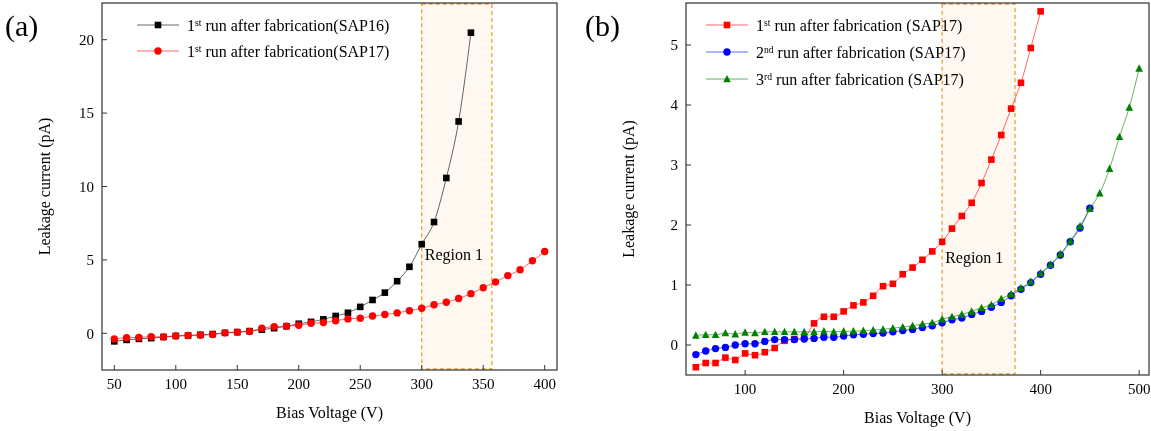  What do you see at coordinates (859, 25) in the screenshot?
I see `legend-label: 1$^{st}$ run after fabrication (SAP17)` at bounding box center [859, 25].